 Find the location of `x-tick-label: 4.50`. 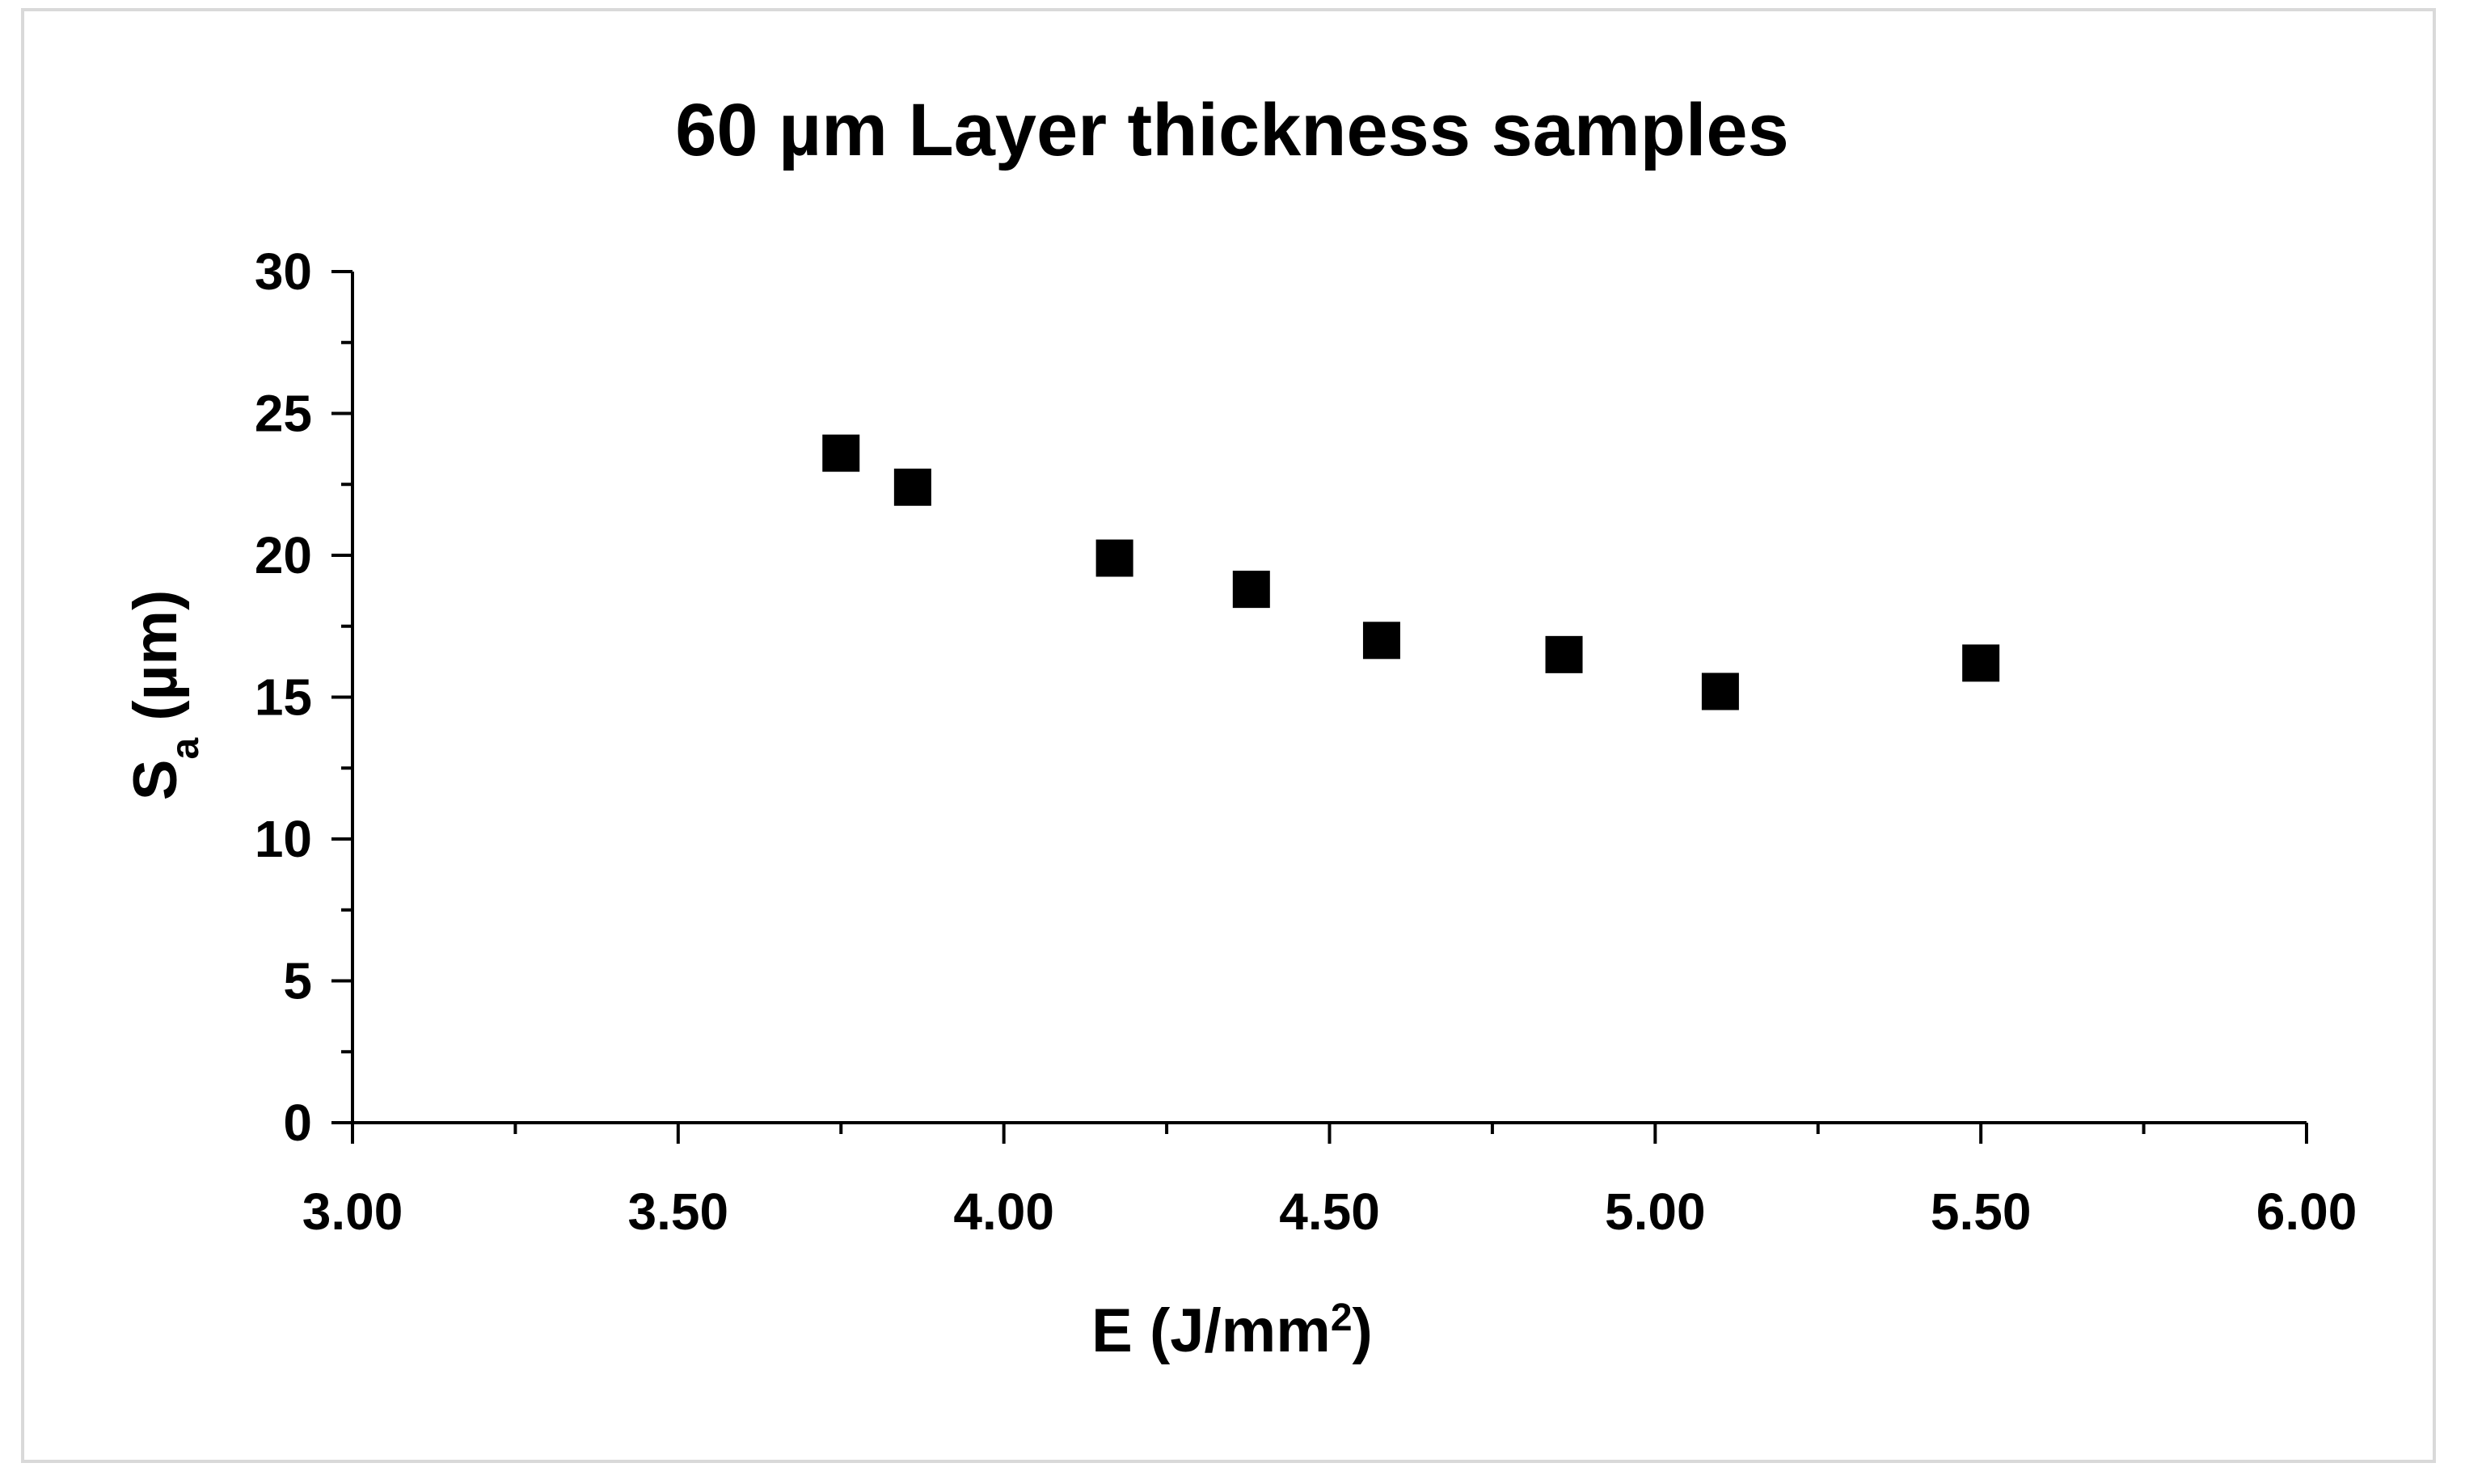

x-tick-label: 4.50 is located at coordinates (1330, 1212).